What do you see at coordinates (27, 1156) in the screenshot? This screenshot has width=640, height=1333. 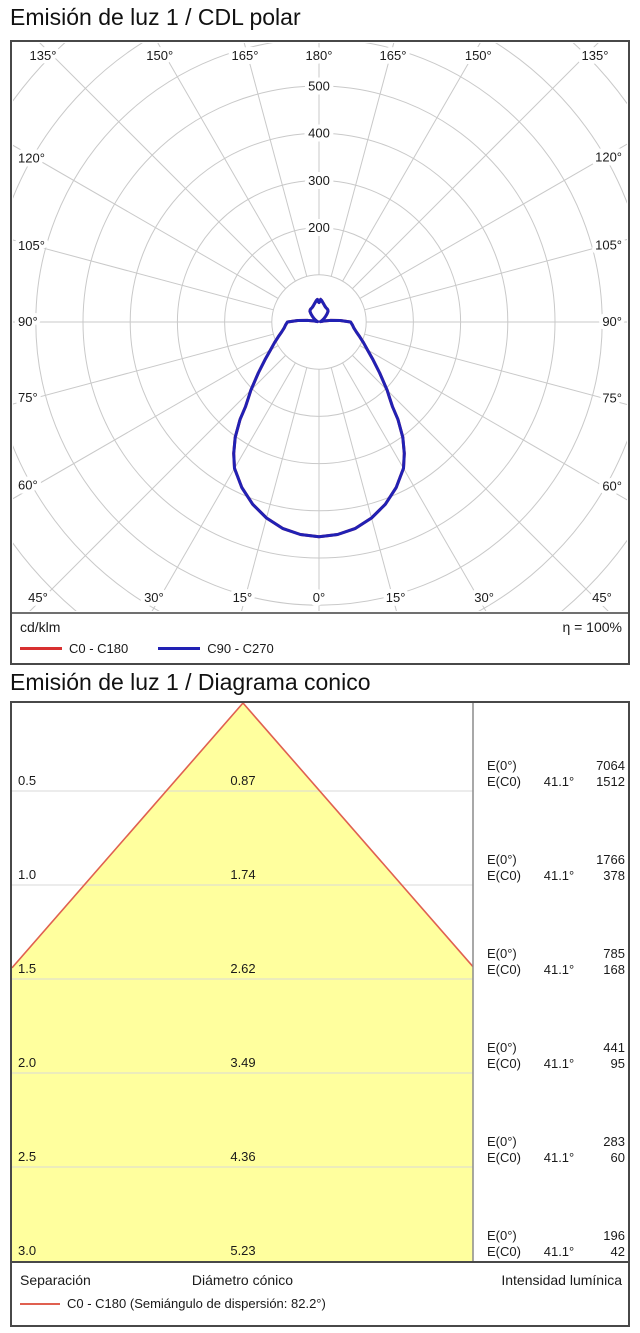 I see `separation-label: 2.5` at bounding box center [27, 1156].